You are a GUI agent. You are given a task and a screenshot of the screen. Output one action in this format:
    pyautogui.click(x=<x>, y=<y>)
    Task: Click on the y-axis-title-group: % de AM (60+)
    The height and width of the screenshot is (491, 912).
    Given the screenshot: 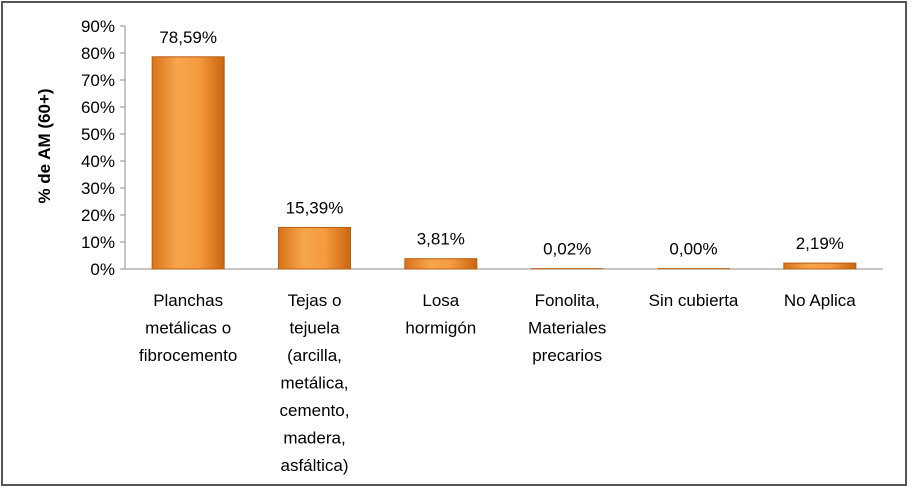 What is the action you would take?
    pyautogui.click(x=44, y=145)
    